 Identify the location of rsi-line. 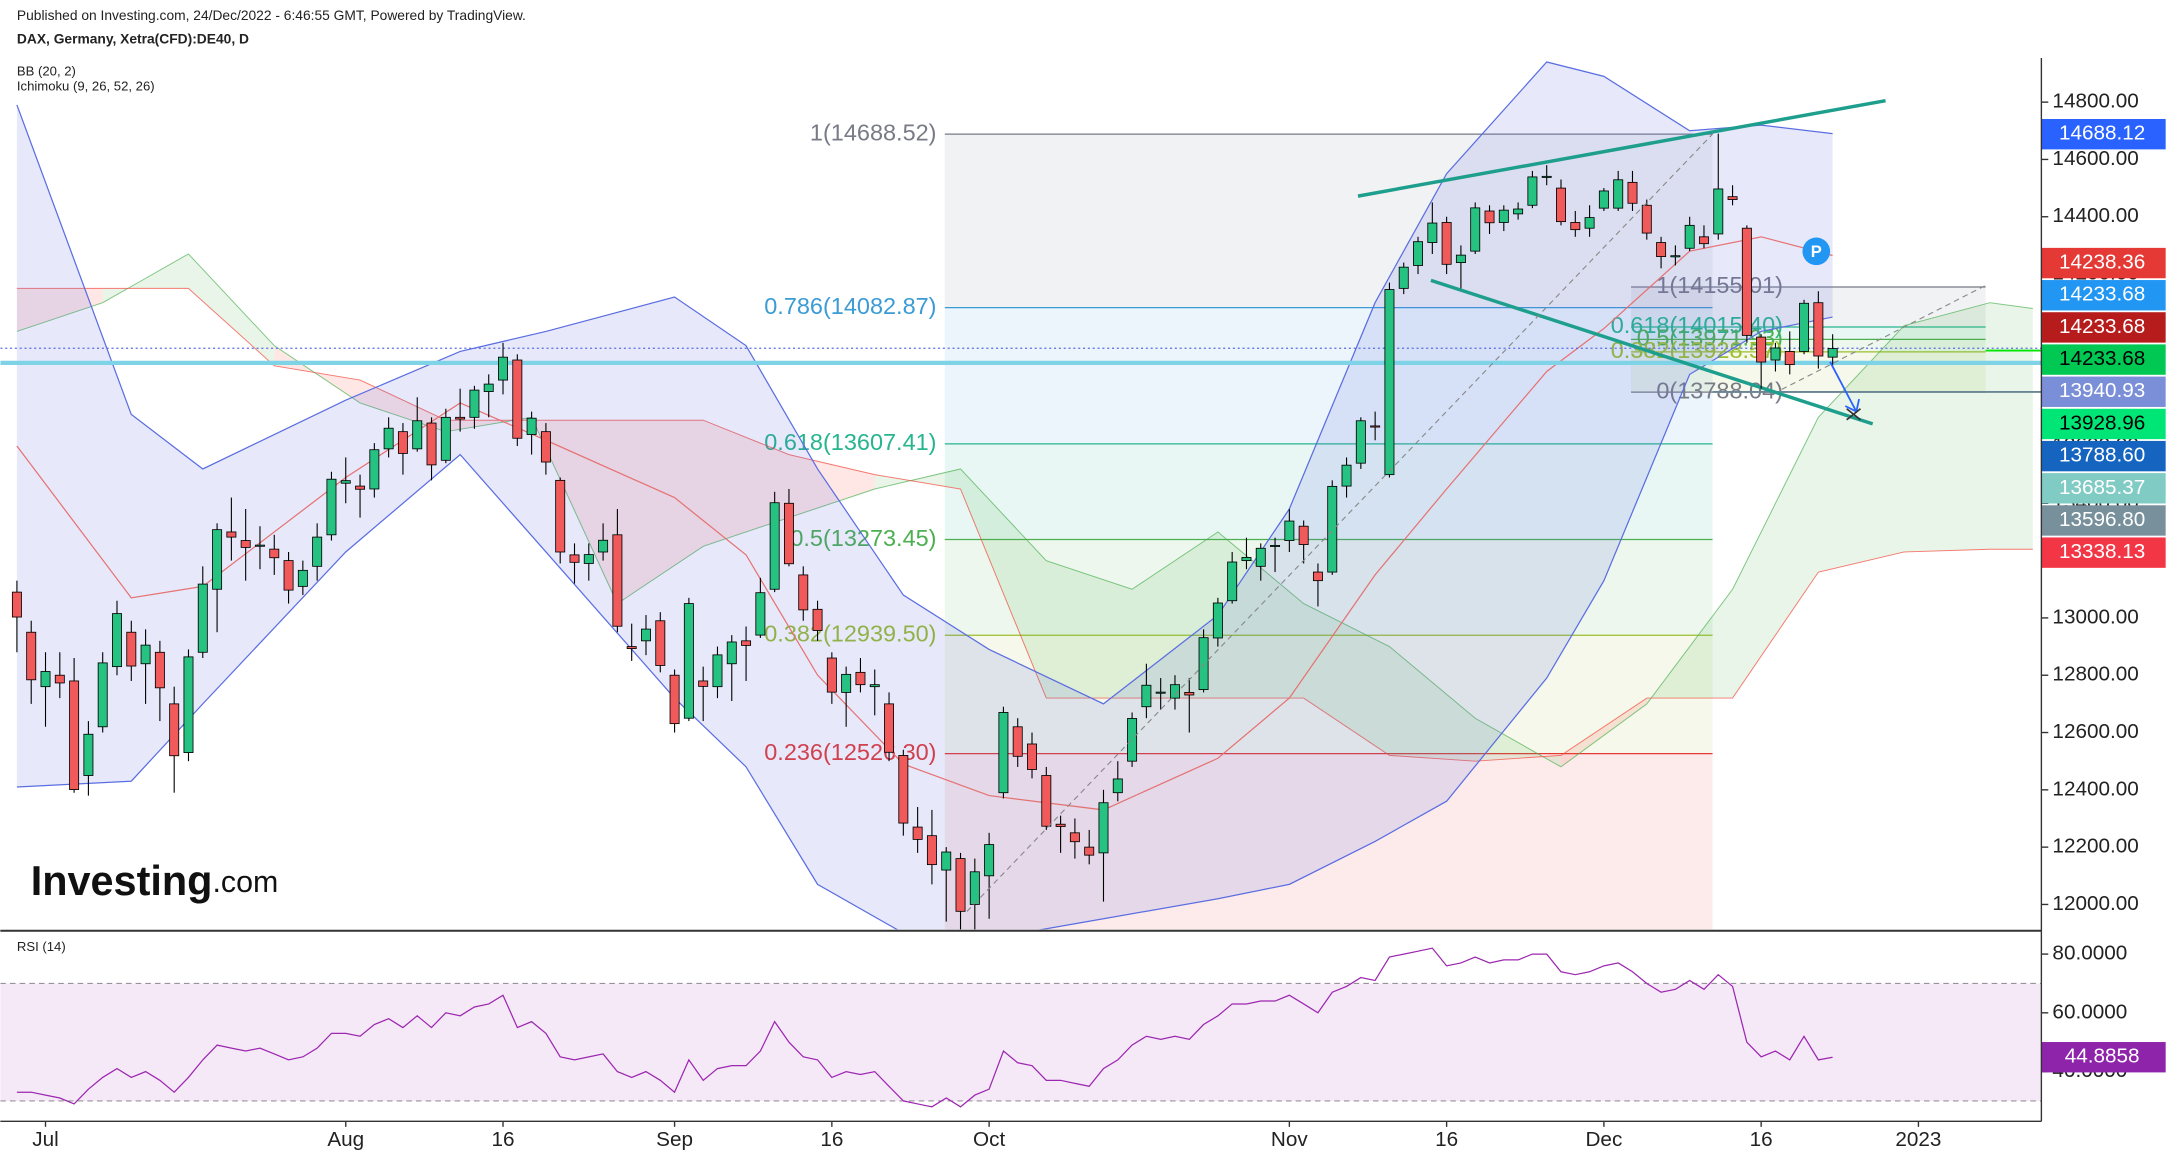
(924, 1027).